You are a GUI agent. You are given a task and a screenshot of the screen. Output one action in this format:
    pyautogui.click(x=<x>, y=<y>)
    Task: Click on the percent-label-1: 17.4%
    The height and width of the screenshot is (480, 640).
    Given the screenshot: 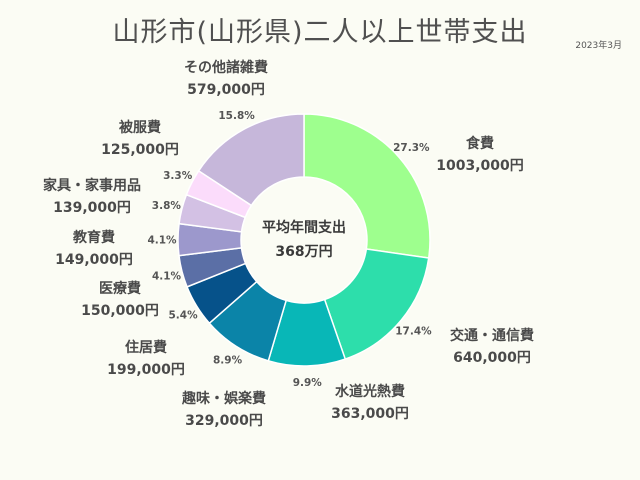 What is the action you would take?
    pyautogui.click(x=413, y=331)
    